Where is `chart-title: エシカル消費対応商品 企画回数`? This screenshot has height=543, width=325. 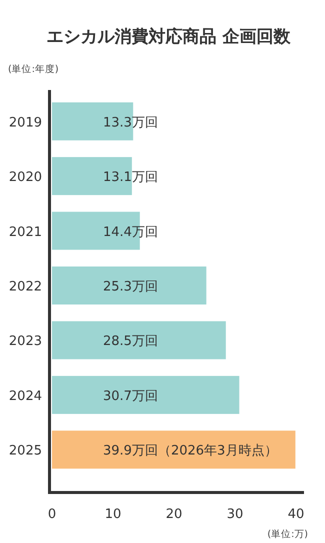 chart-title: エシカル消費対応商品 企画回数 is located at coordinates (169, 37).